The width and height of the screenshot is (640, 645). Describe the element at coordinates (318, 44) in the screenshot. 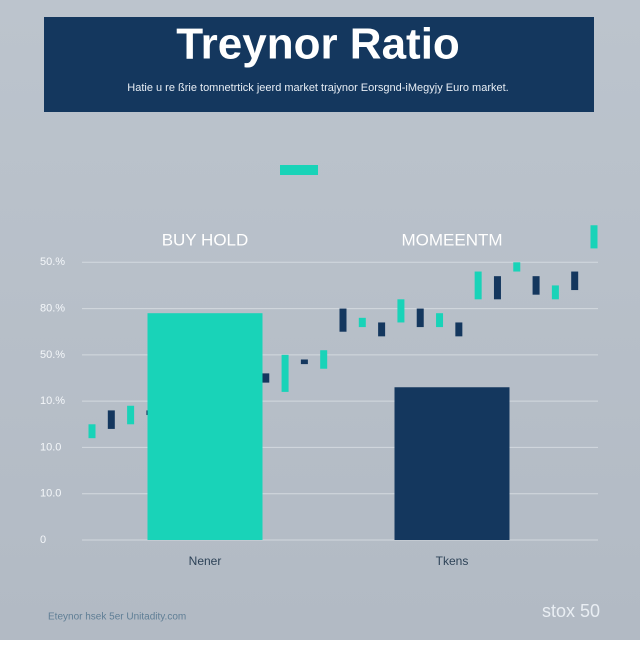

I see `chart-title: Treynor Ratio` at that location.